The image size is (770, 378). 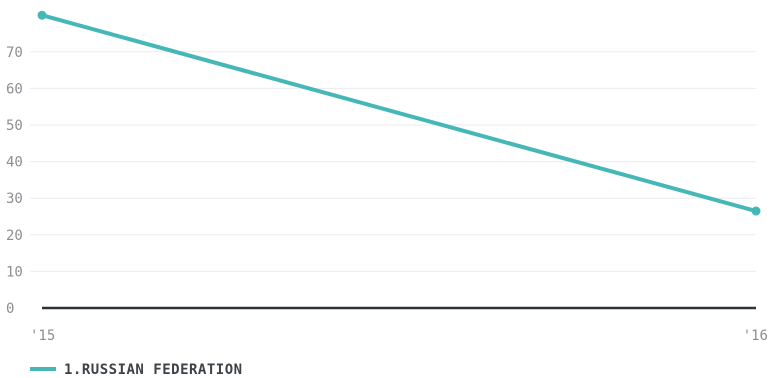 I want to click on y-tick-label: 60, so click(x=14, y=89).